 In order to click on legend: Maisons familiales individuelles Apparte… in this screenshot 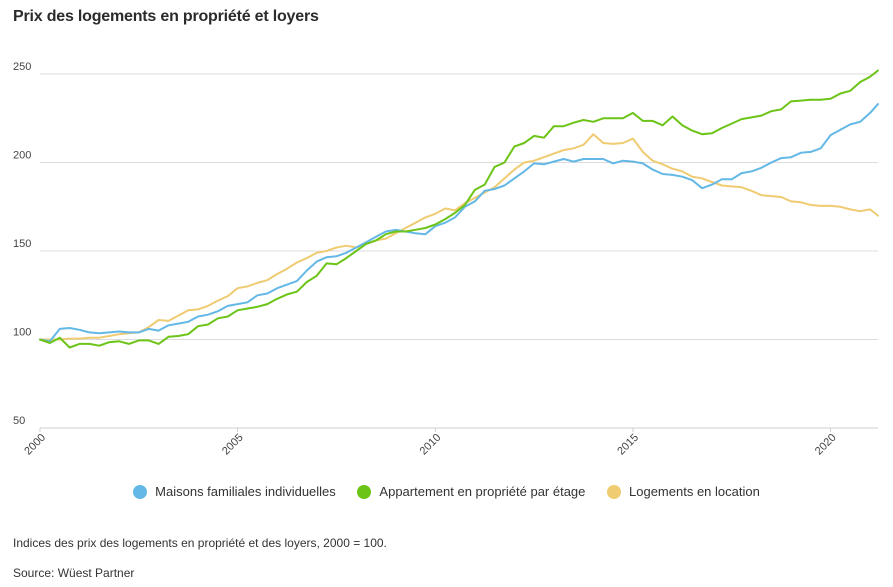, I will do `click(446, 493)`.